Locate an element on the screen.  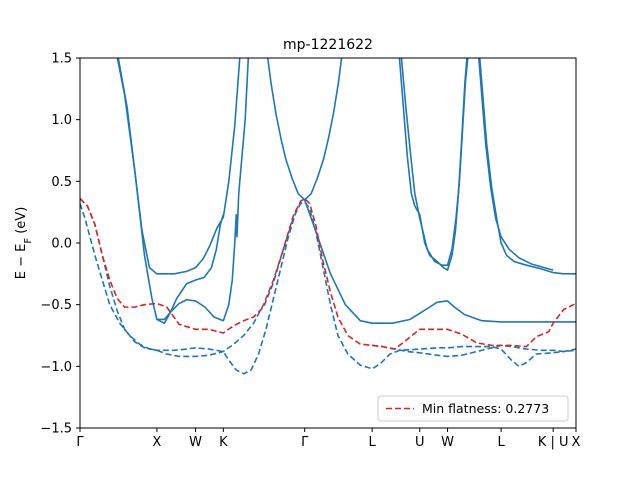
y-tick-label: −0.5 is located at coordinates (56, 305).